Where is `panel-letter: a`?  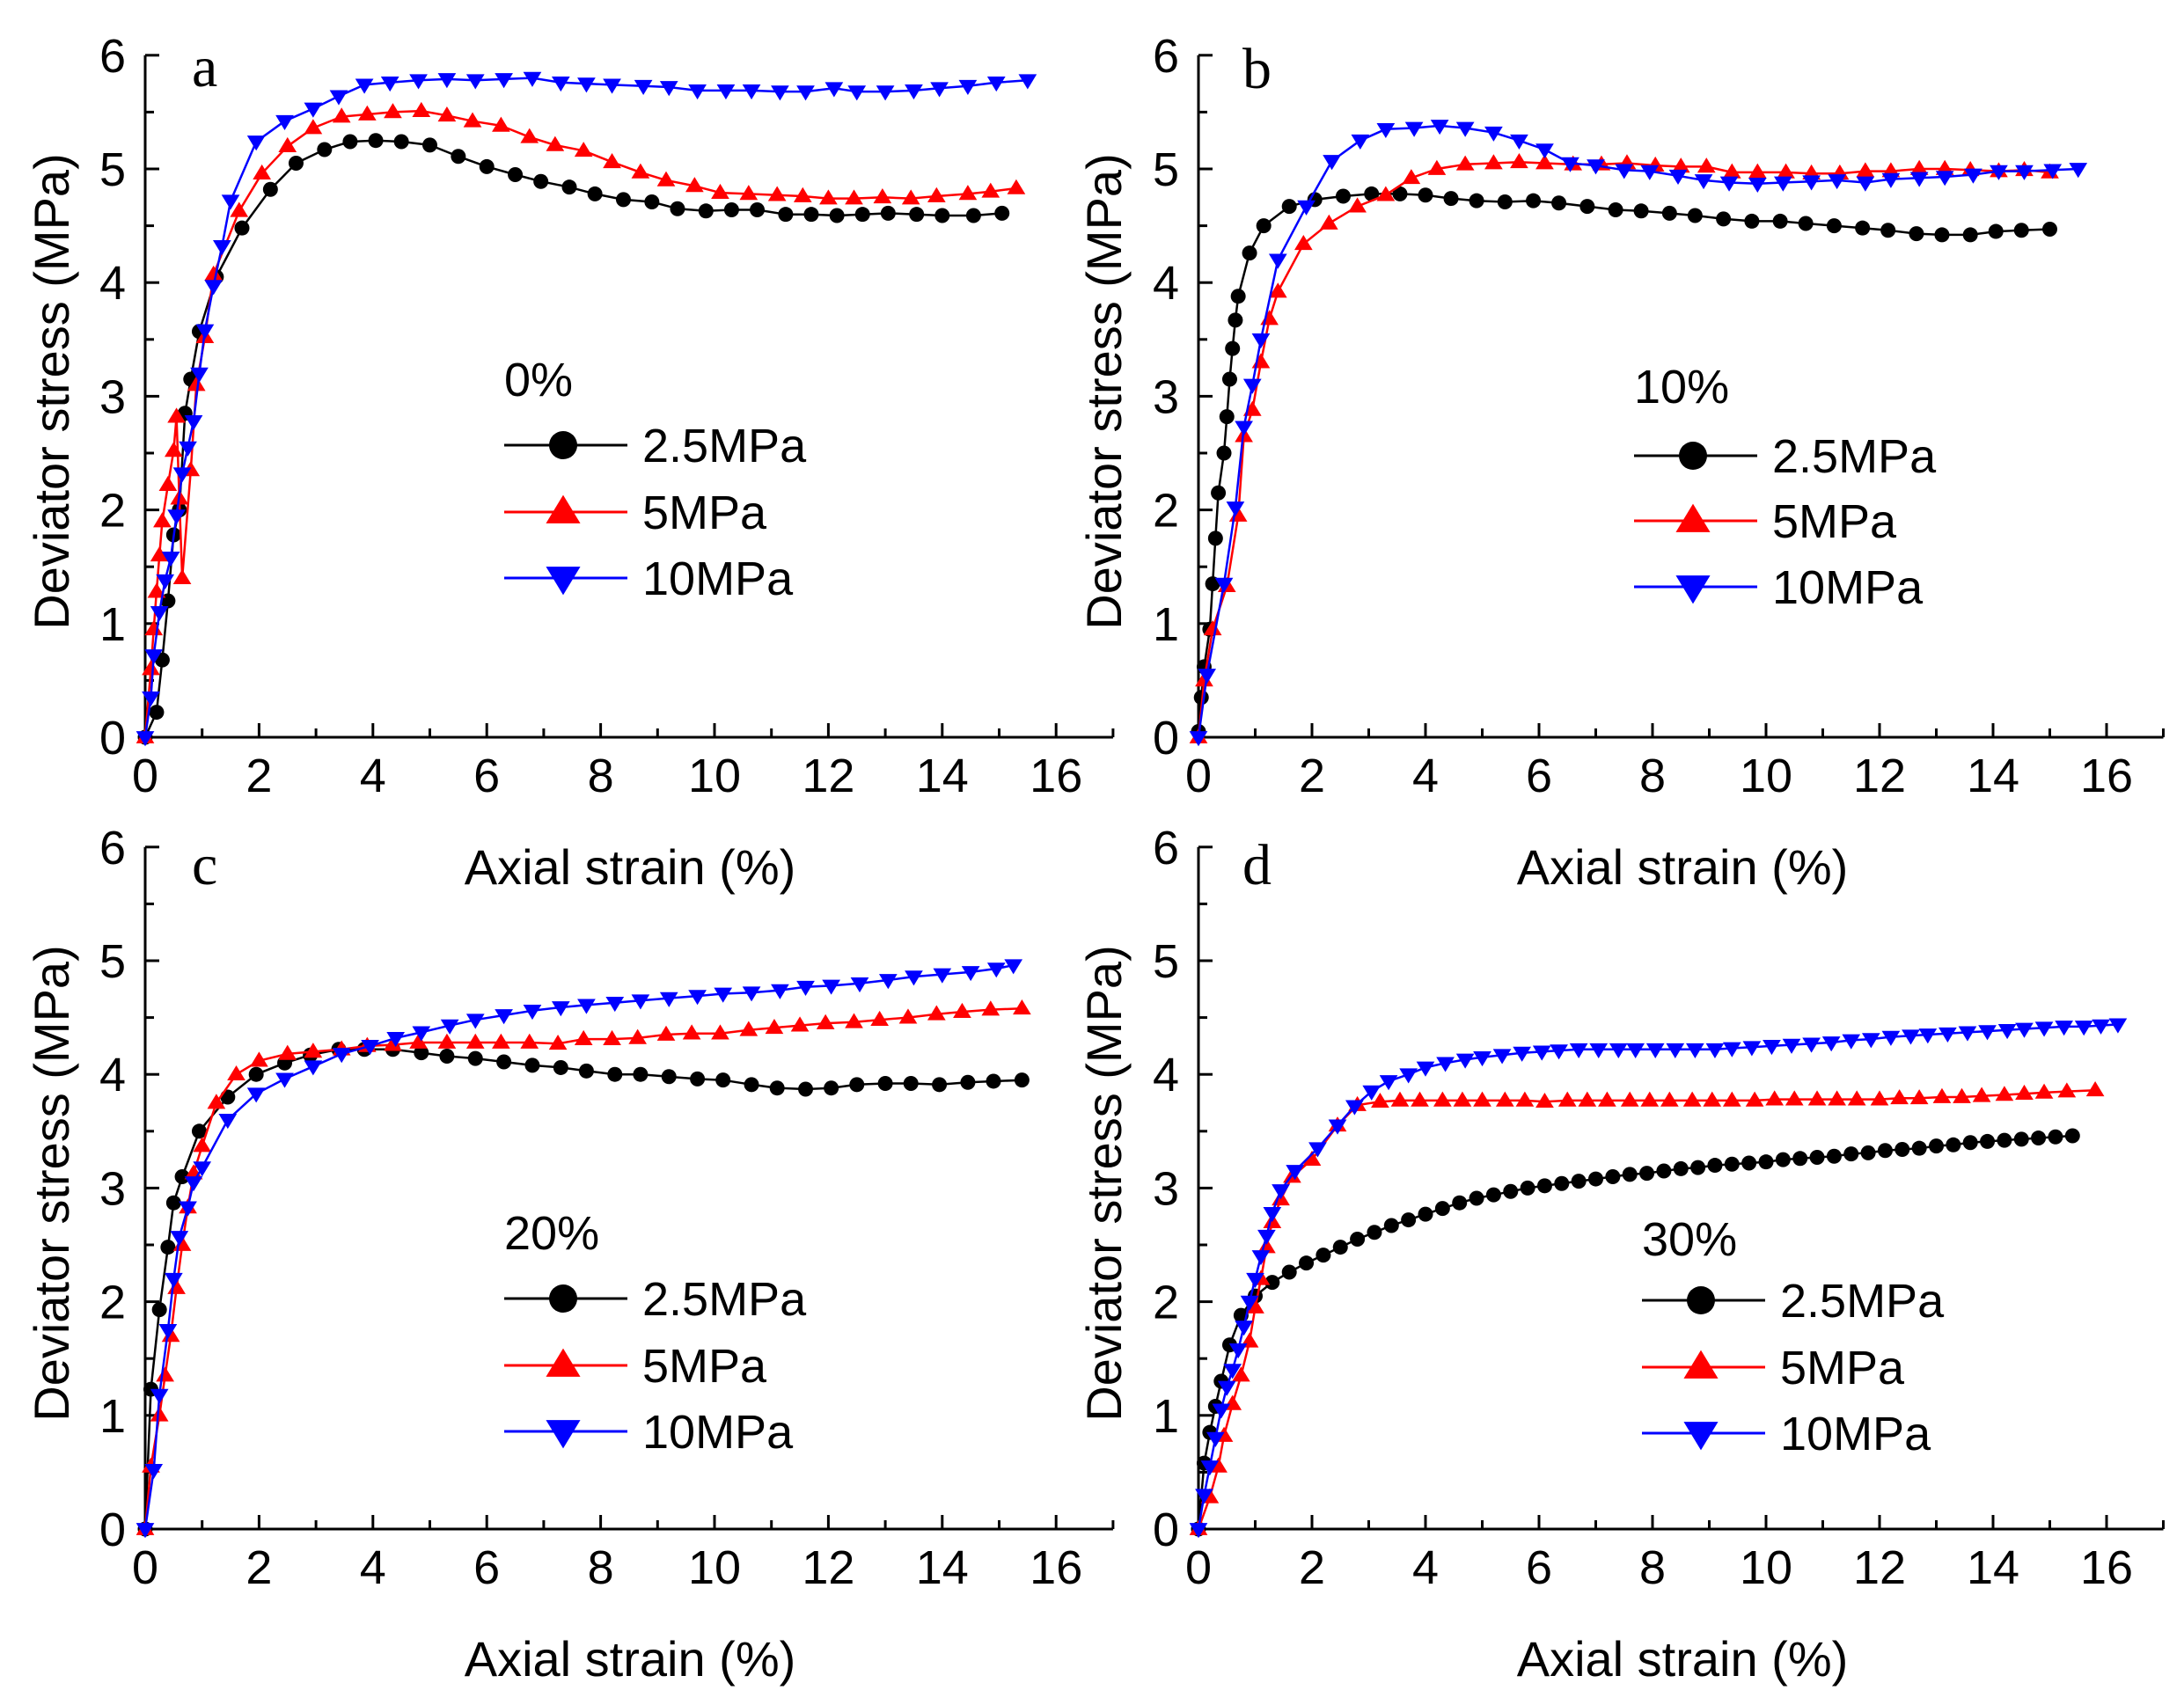
panel-letter: a is located at coordinates (204, 67).